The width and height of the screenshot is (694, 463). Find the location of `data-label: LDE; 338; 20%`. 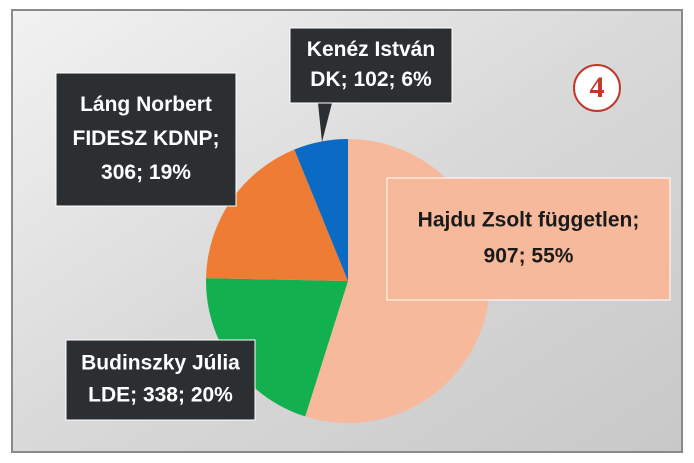

data-label: LDE; 338; 20% is located at coordinates (160, 395).